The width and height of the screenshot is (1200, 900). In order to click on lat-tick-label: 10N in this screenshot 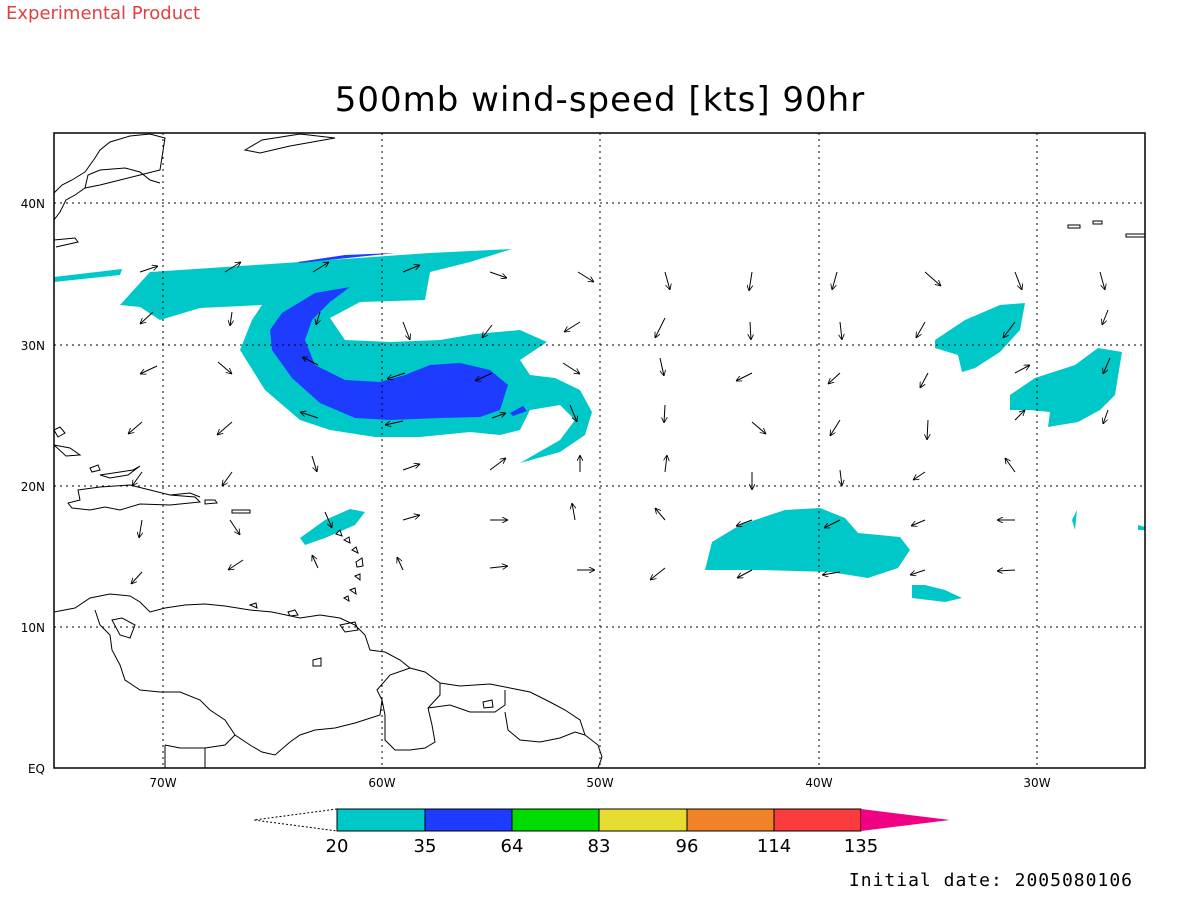, I will do `click(33, 628)`.